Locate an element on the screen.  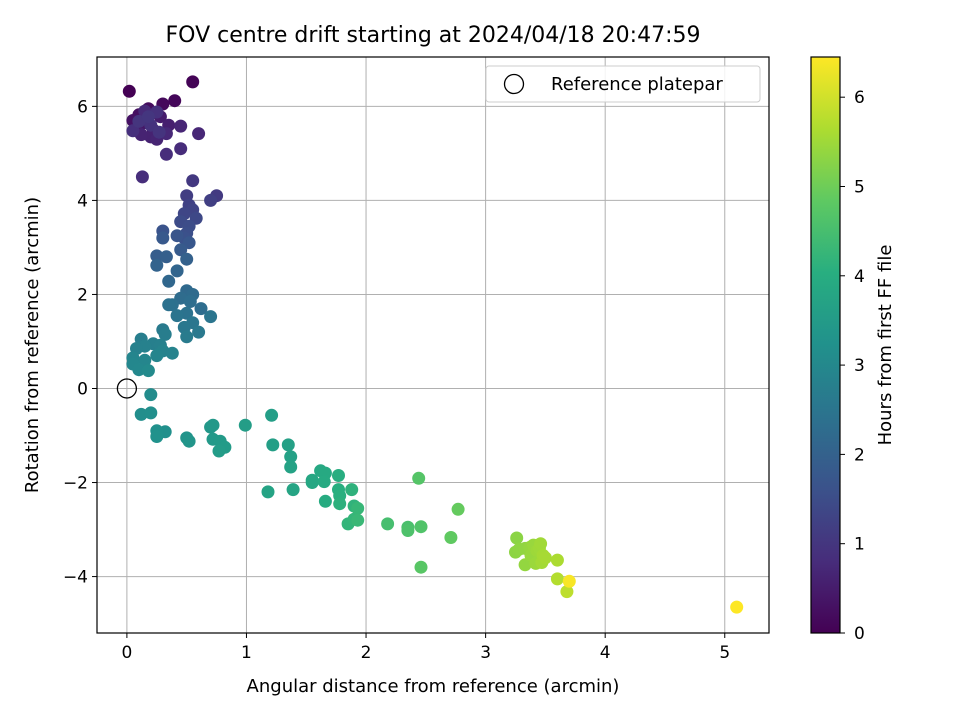
colorbar-frame is located at coordinates (825, 345).